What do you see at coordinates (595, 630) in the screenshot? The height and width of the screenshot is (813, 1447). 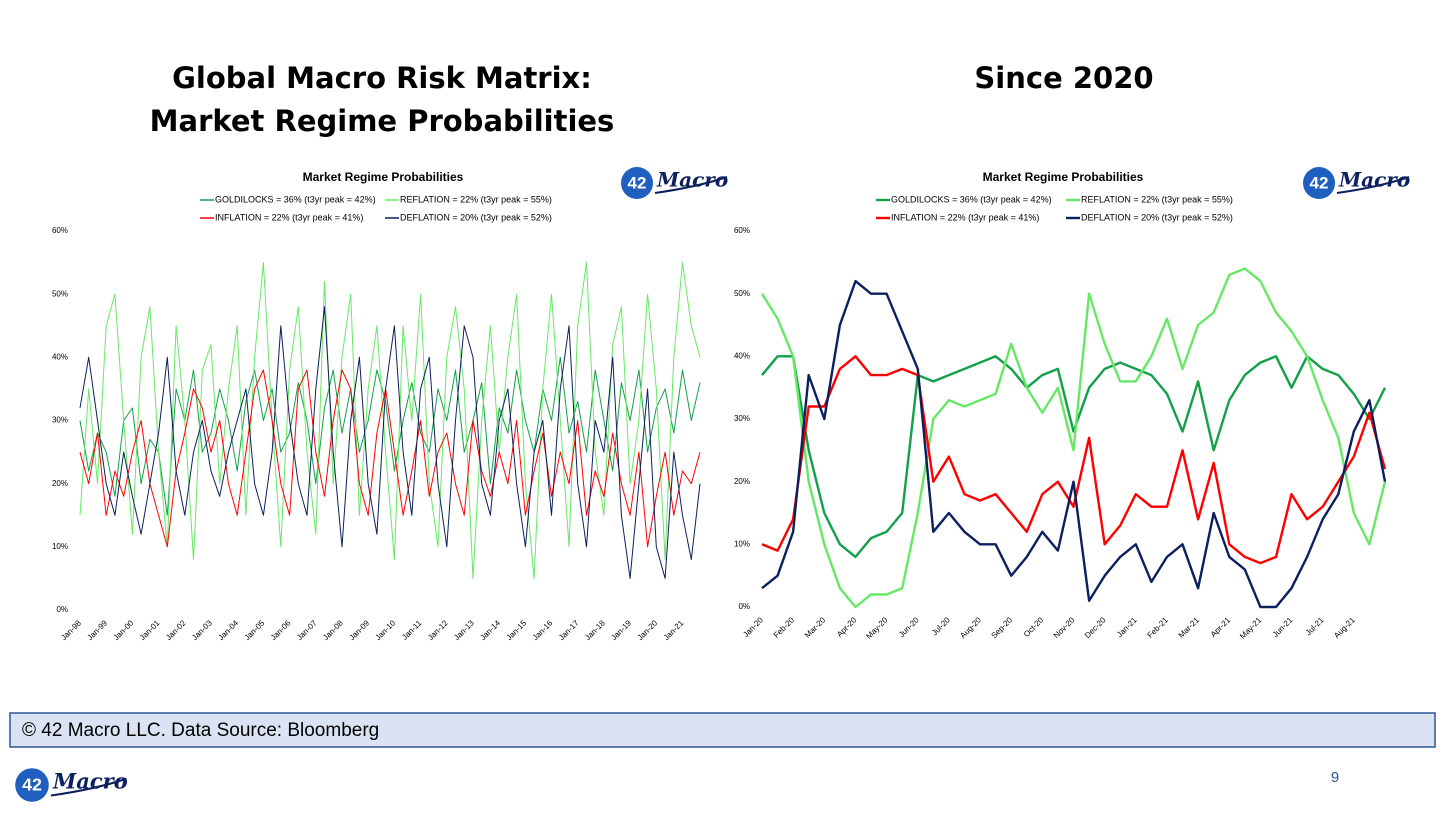 I see `x-tick-label: Jan-18` at bounding box center [595, 630].